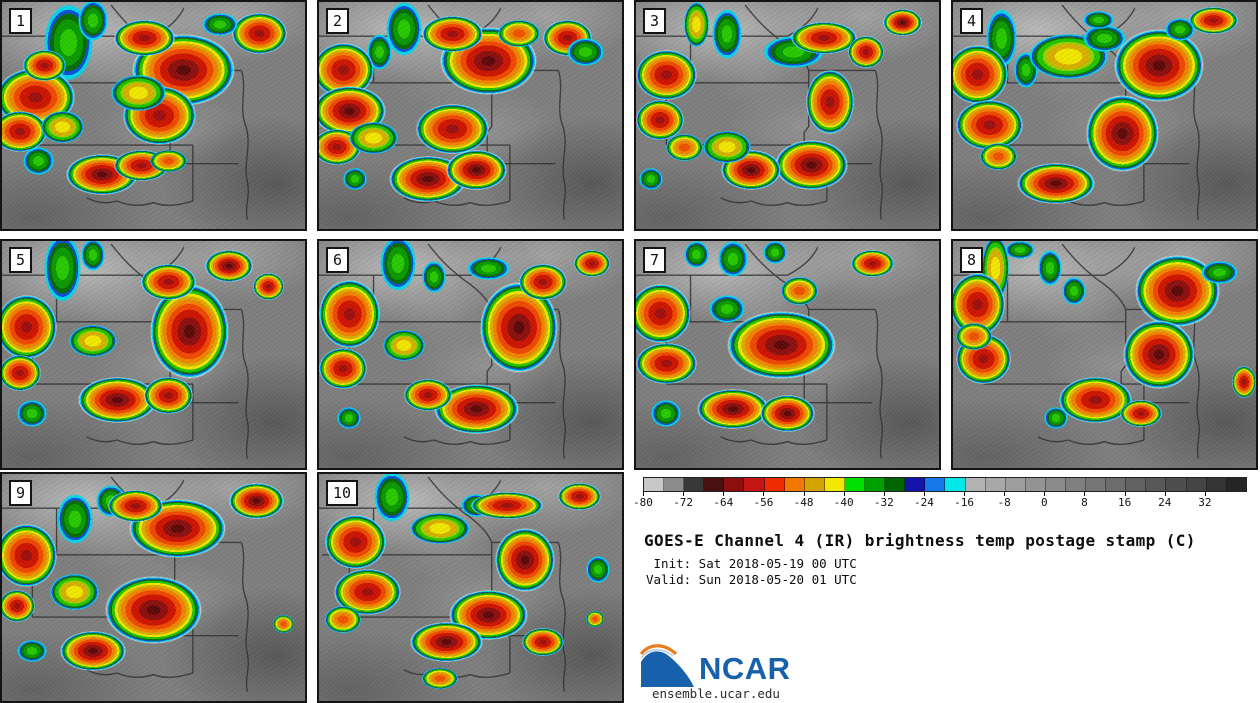 This screenshot has width=1260, height=703. I want to click on colorbar-tick-label: -56, so click(763, 502).